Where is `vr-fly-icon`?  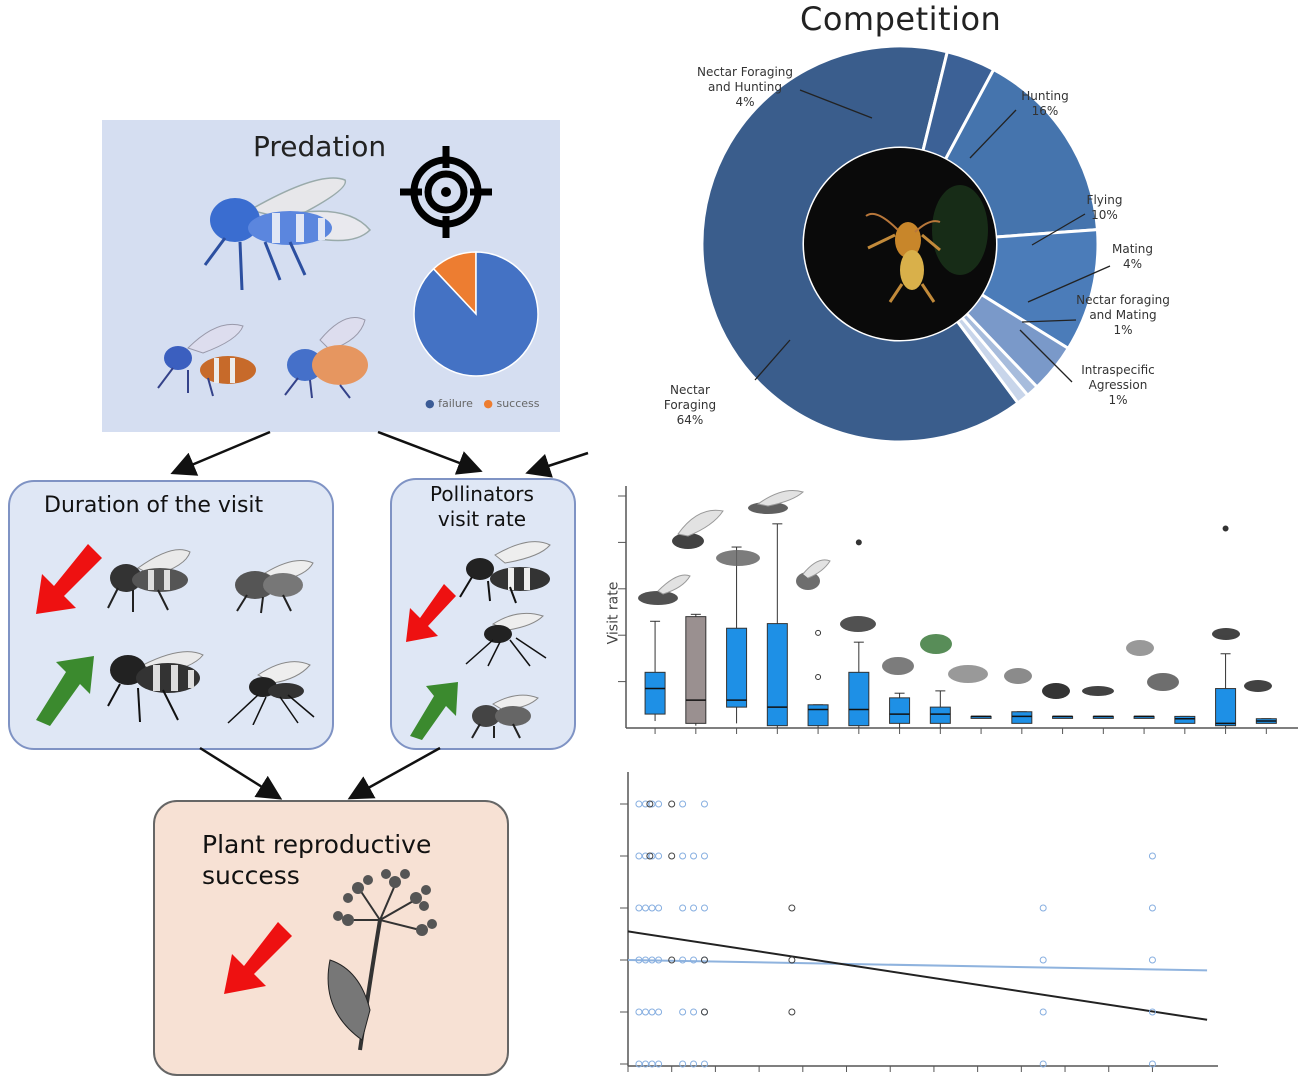 vr-fly-icon is located at coordinates (506, 639).